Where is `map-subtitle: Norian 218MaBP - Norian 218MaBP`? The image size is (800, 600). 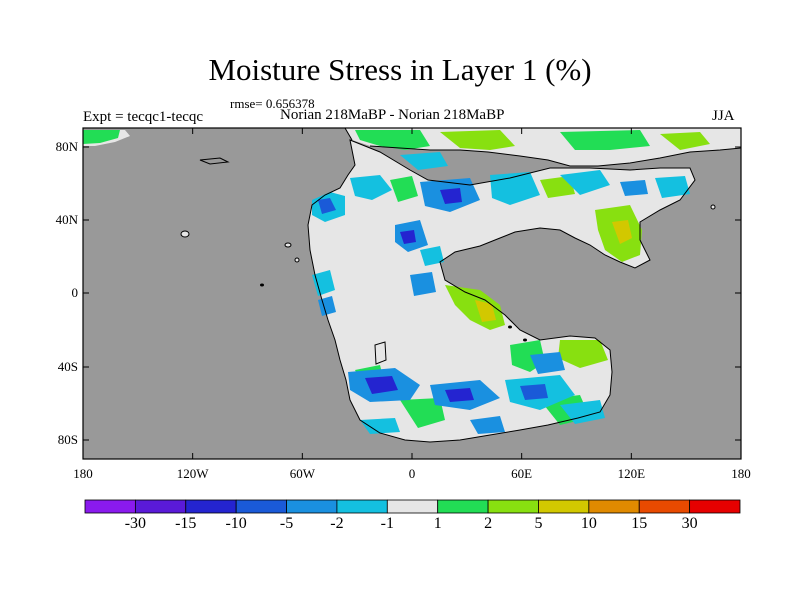 map-subtitle: Norian 218MaBP - Norian 218MaBP is located at coordinates (392, 115).